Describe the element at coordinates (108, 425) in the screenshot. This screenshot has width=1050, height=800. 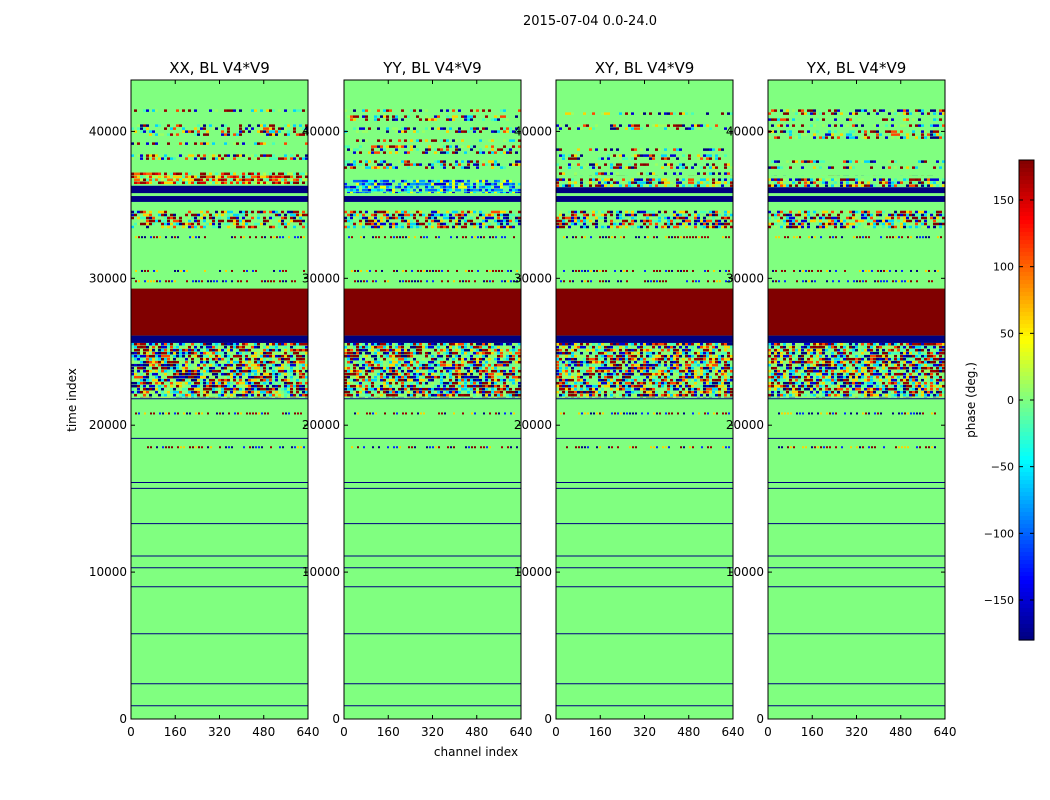
I see `y-tick-label: 20000` at that location.